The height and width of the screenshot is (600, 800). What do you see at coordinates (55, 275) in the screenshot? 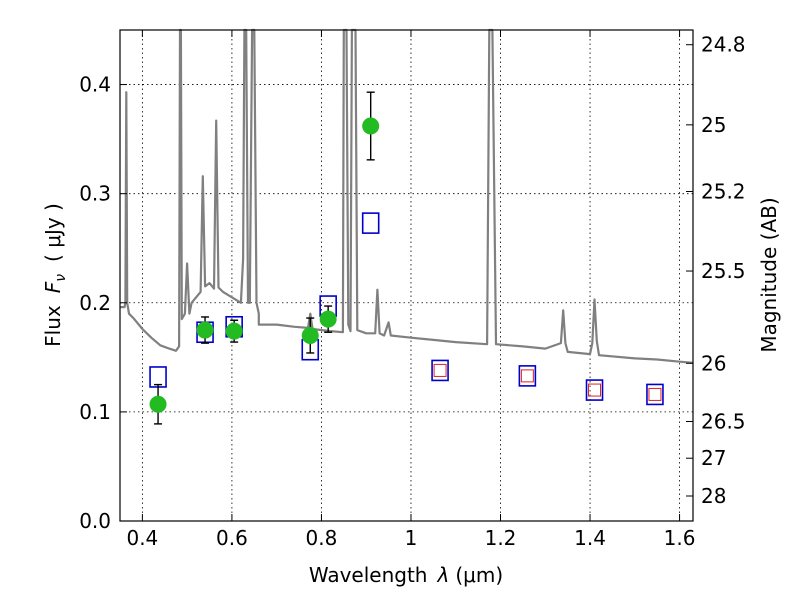
I see `y-axis-label: FluxFν( μJy )` at bounding box center [55, 275].